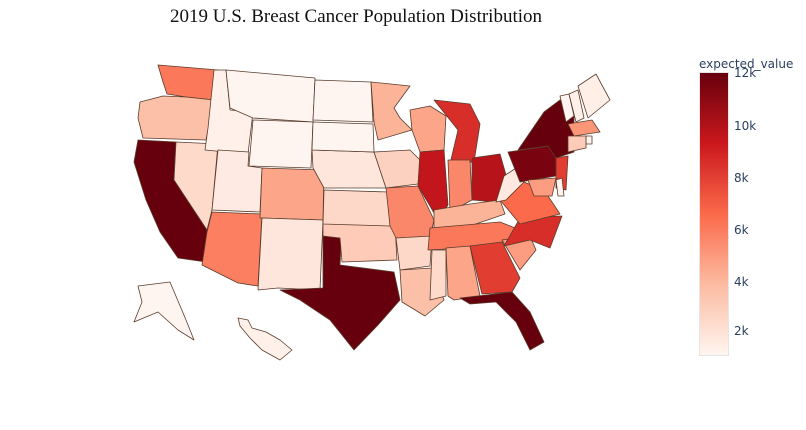 The height and width of the screenshot is (430, 806). What do you see at coordinates (584, 128) in the screenshot?
I see `state-ma` at bounding box center [584, 128].